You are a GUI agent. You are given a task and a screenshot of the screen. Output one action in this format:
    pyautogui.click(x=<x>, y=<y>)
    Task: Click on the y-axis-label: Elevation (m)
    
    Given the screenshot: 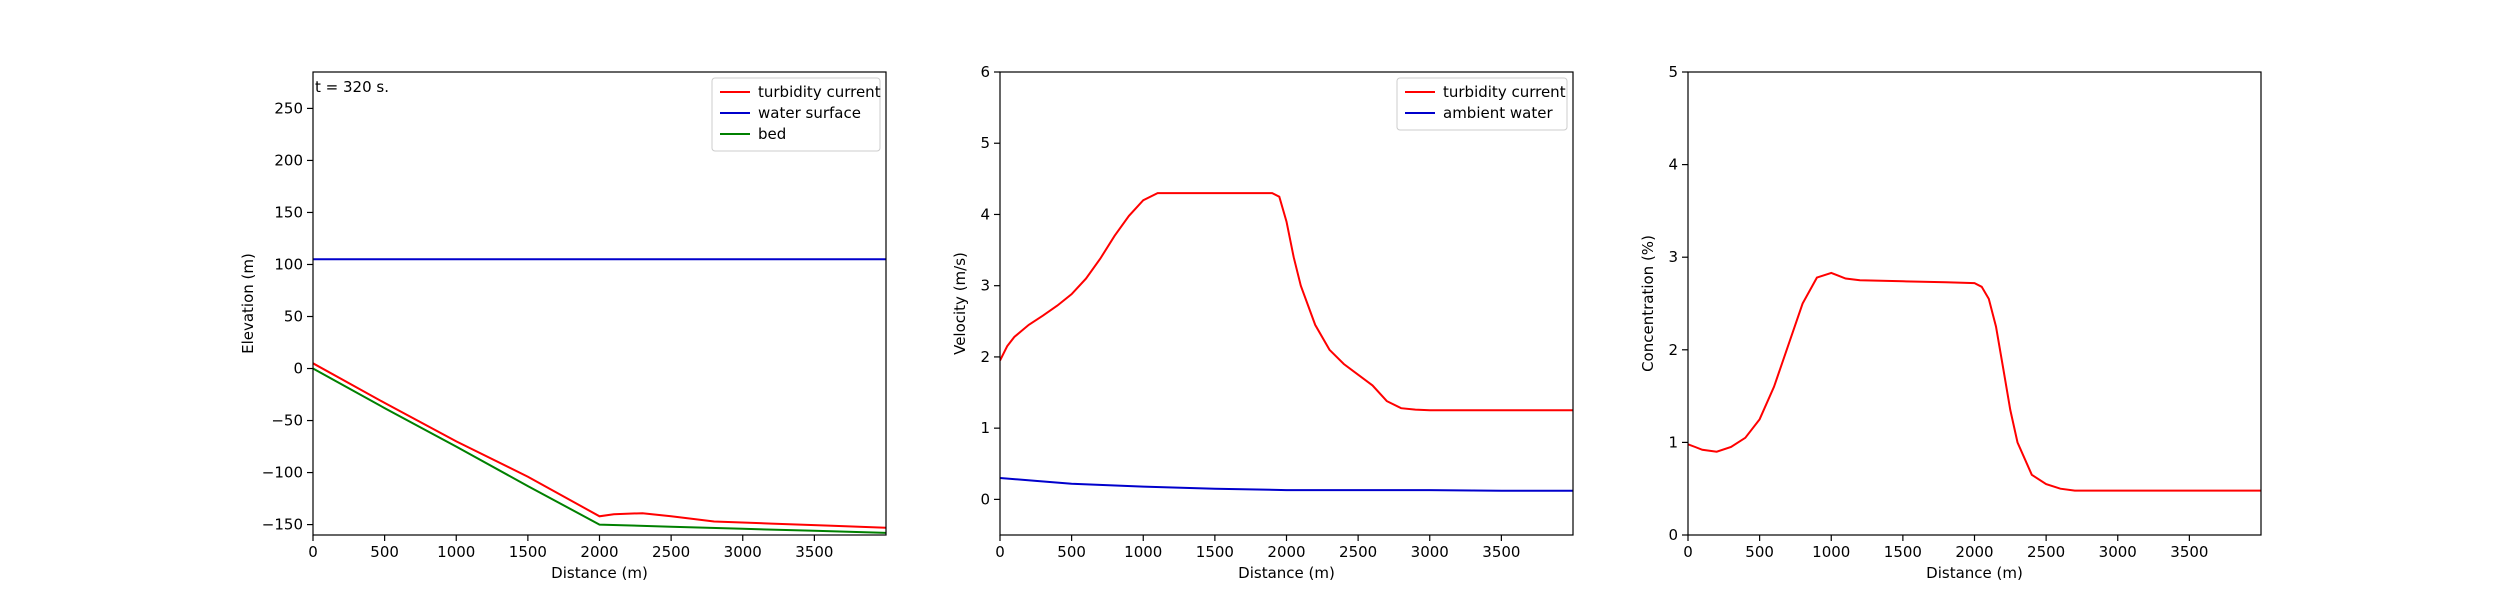 What is the action you would take?
    pyautogui.click(x=248, y=303)
    